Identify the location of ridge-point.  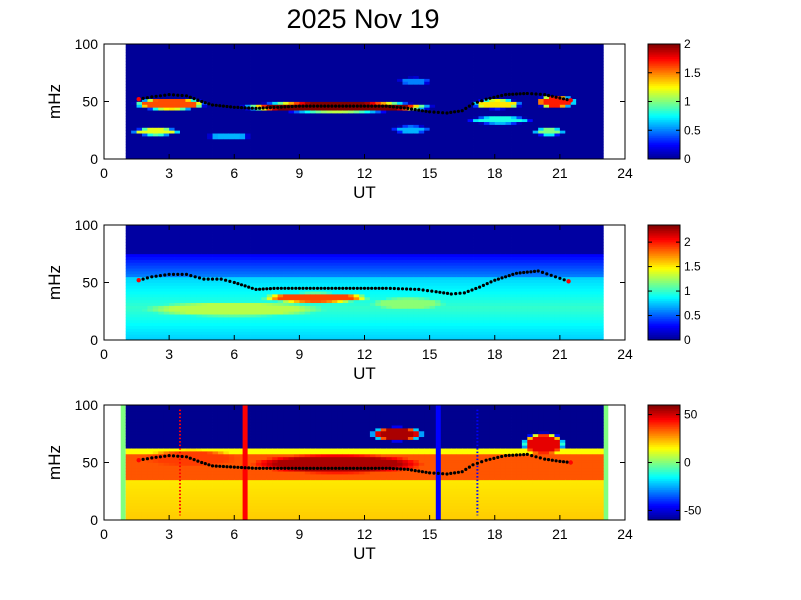
(567, 100).